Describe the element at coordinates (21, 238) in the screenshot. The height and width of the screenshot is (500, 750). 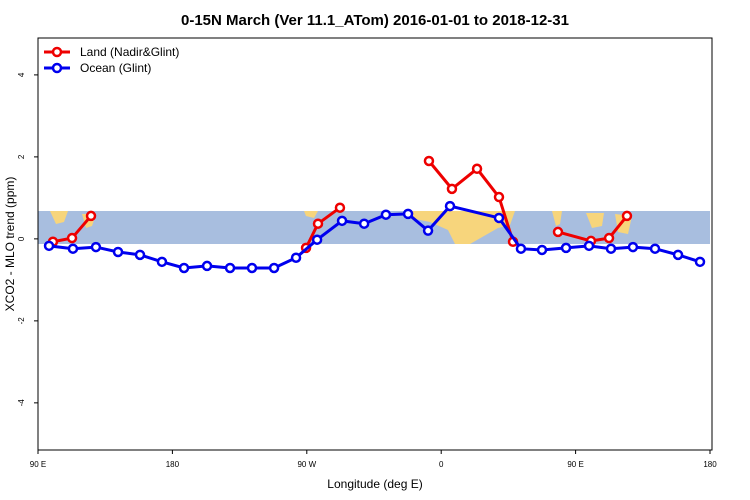
I see `y-tick-label: 0` at that location.